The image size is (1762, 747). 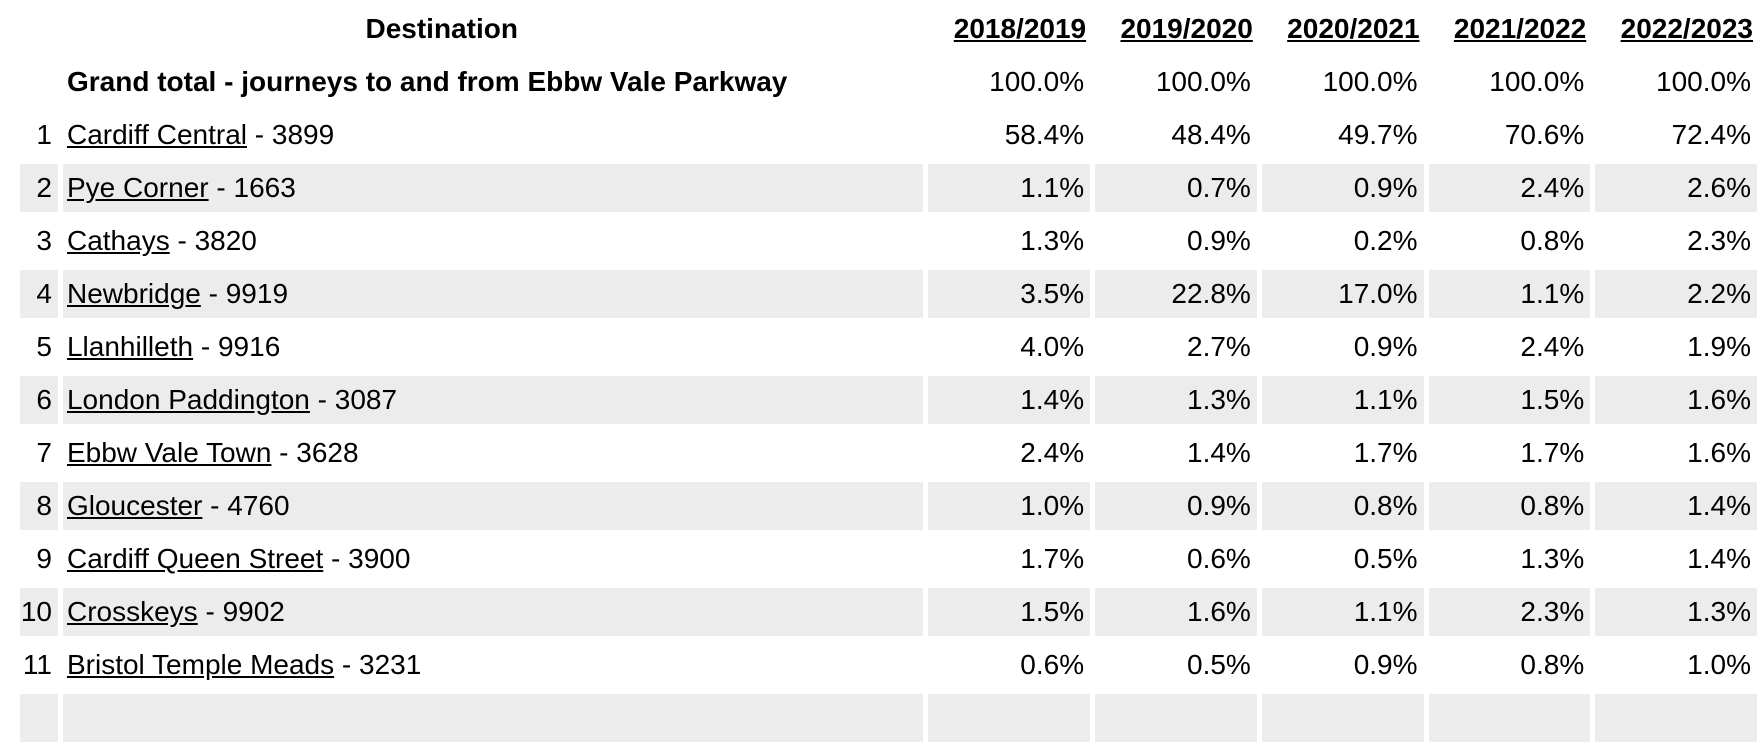 I want to click on destination-code: - 3900, so click(x=367, y=558).